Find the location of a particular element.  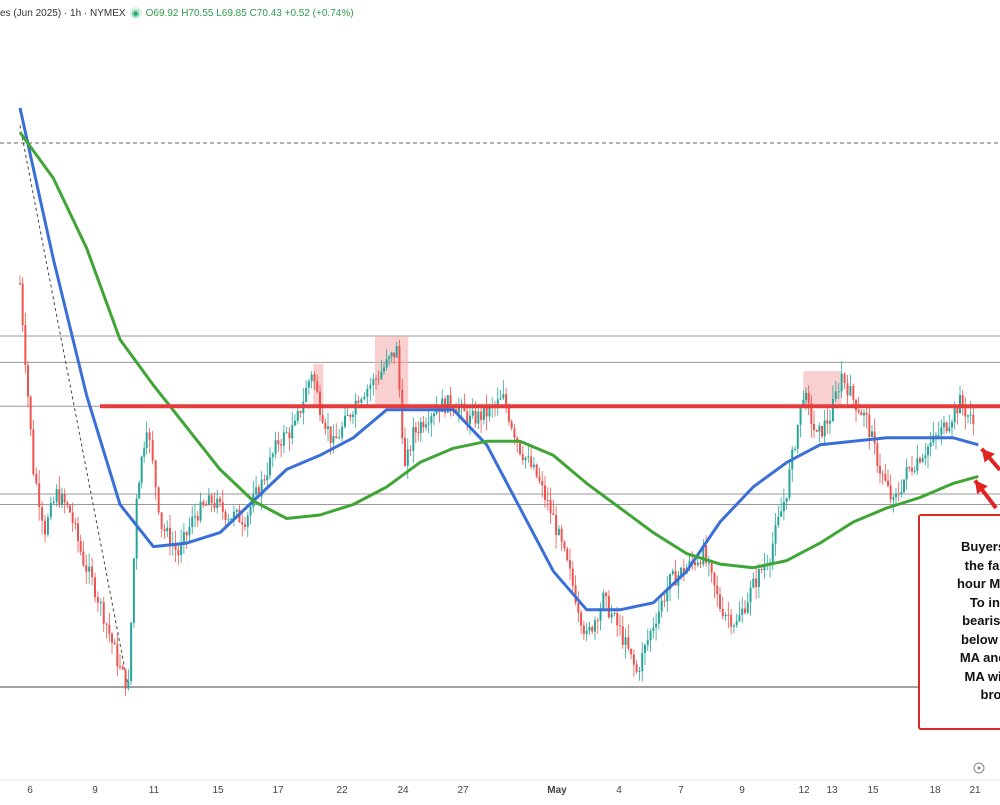

settings-icon is located at coordinates (979, 768).